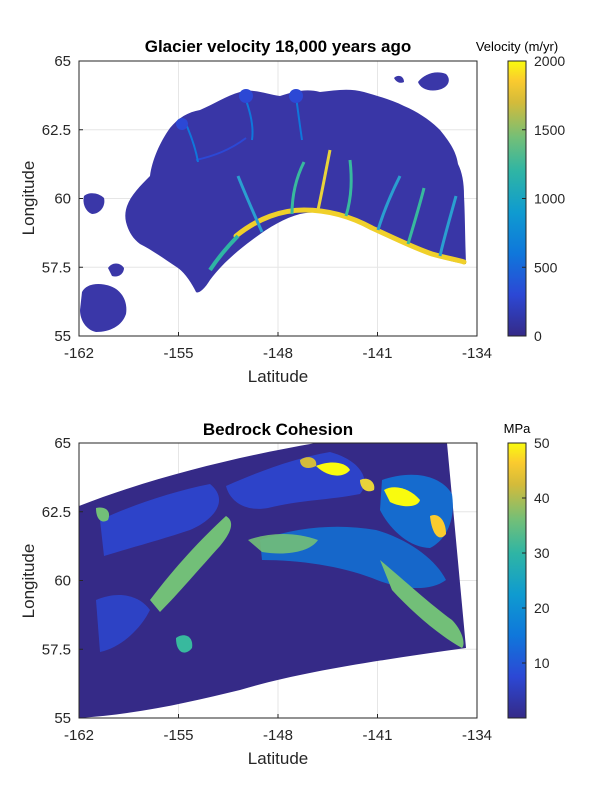 Image resolution: width=603 pixels, height=807 pixels. Describe the element at coordinates (350, 236) in the screenshot. I see `fast-flow-margin` at that location.